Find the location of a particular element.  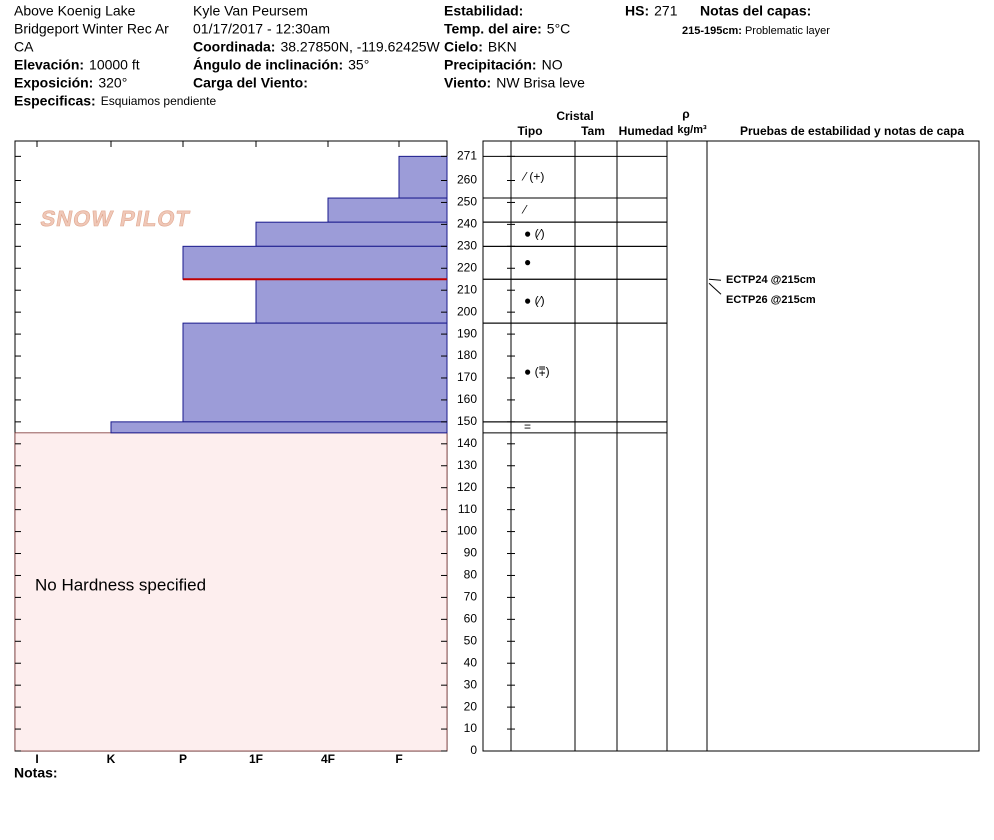

column-header: Pruebas de estabilidad y notas de capa is located at coordinates (852, 131).